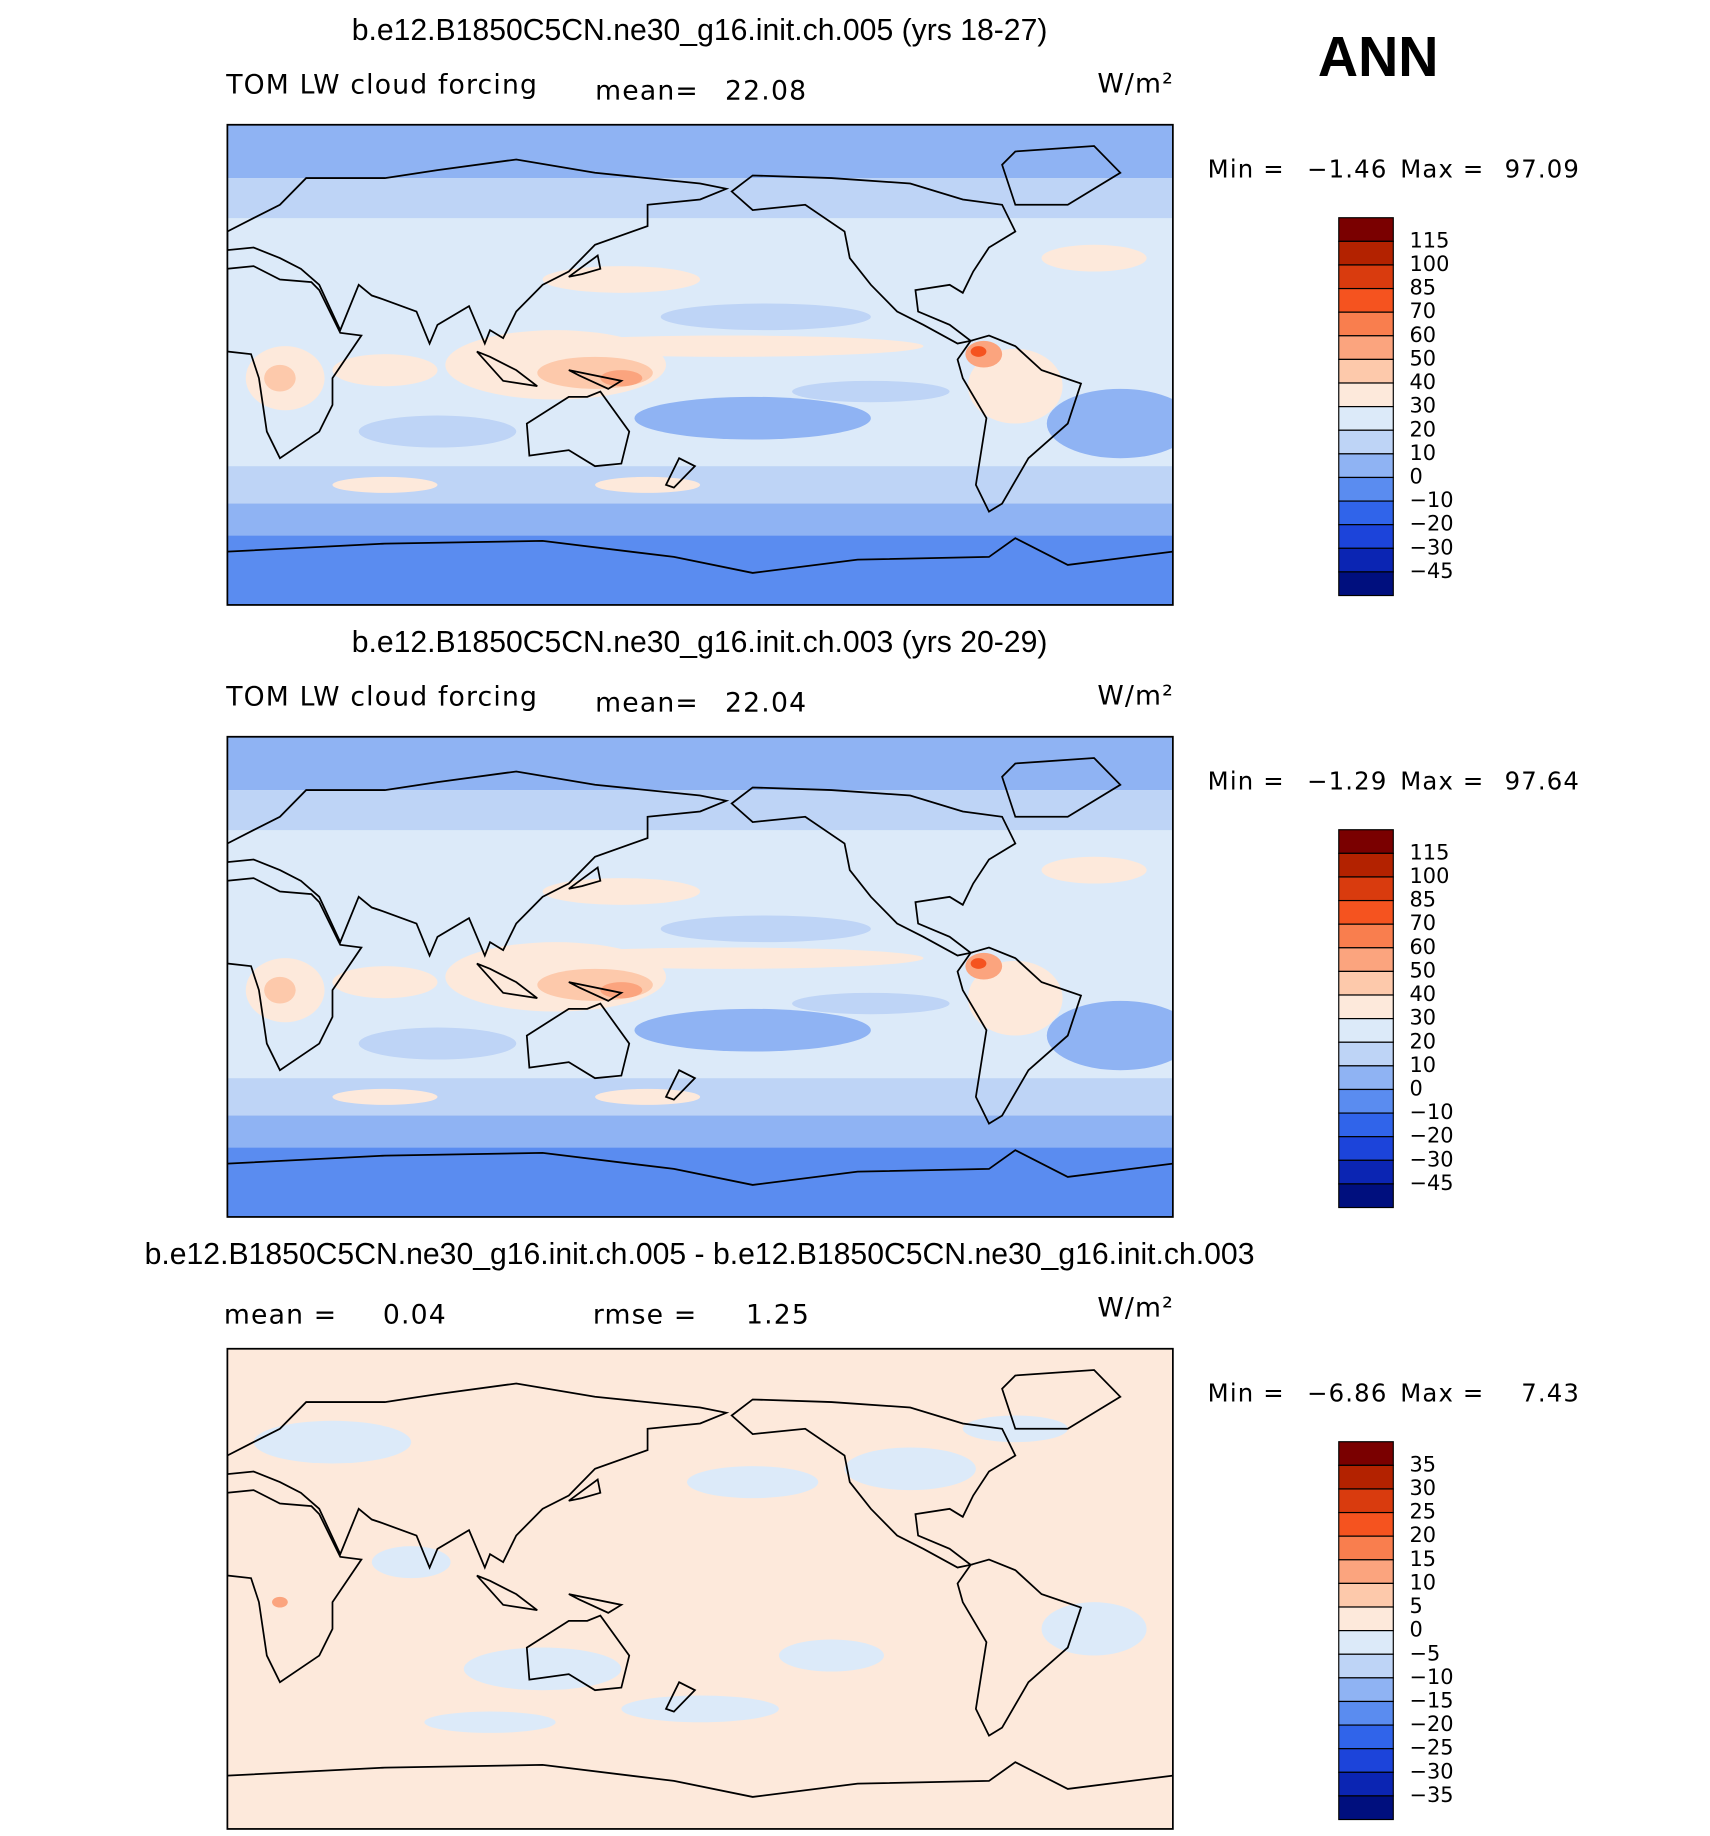 The height and width of the screenshot is (1836, 1710). I want to click on colorbar-label: 40, so click(1423, 381).